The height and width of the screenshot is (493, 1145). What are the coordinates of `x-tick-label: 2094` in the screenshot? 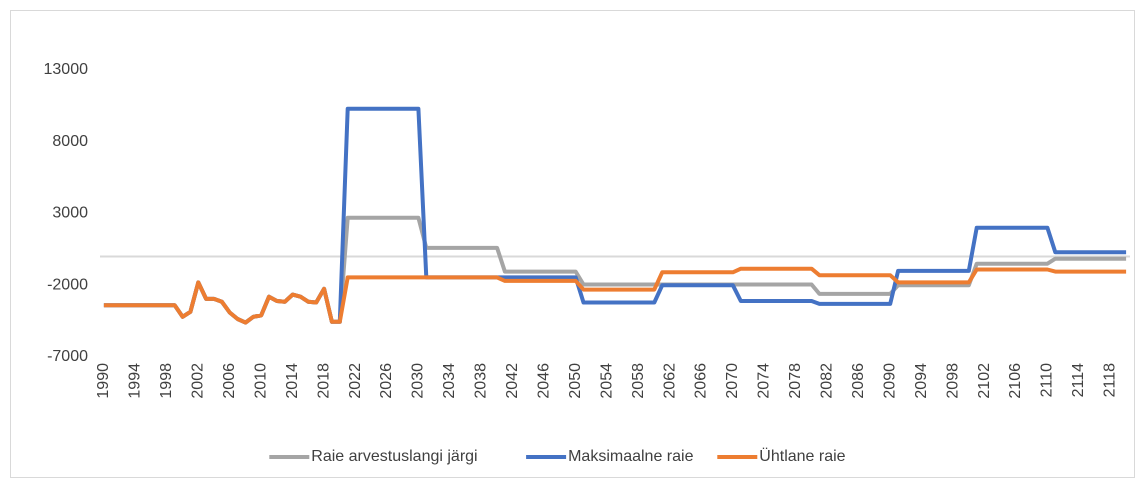 It's located at (921, 381).